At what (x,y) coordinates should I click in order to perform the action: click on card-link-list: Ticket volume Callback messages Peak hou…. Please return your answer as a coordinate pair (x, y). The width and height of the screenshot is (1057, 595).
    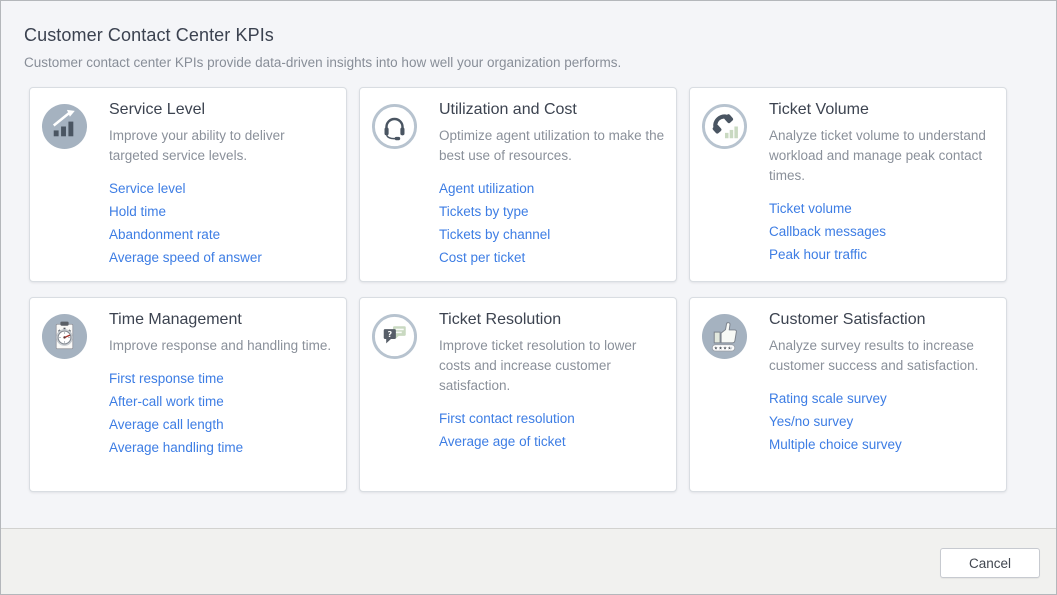
    Looking at the image, I should click on (882, 231).